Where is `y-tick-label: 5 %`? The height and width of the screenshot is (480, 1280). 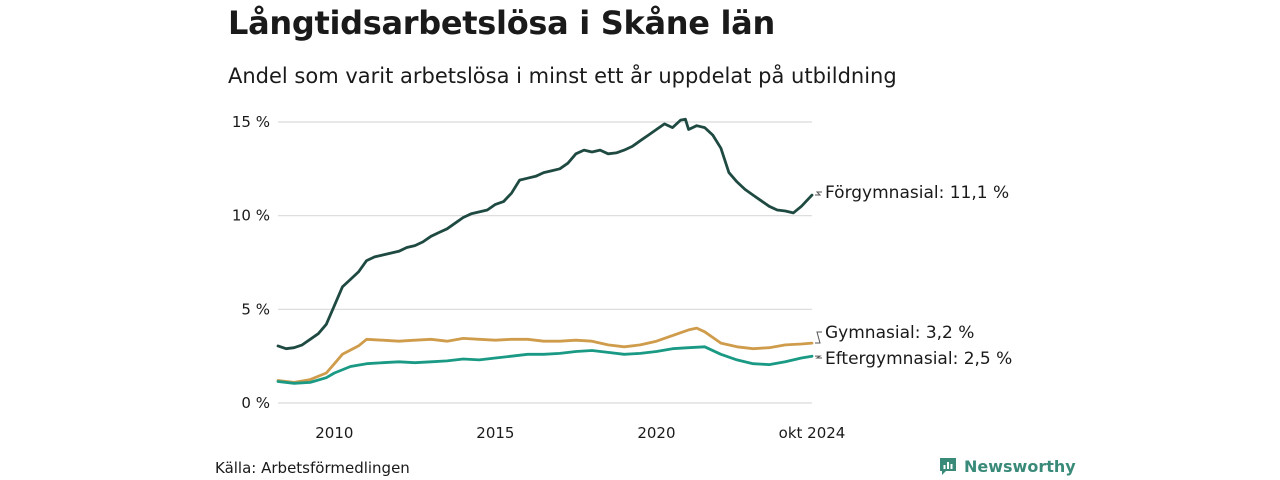 y-tick-label: 5 % is located at coordinates (255, 309).